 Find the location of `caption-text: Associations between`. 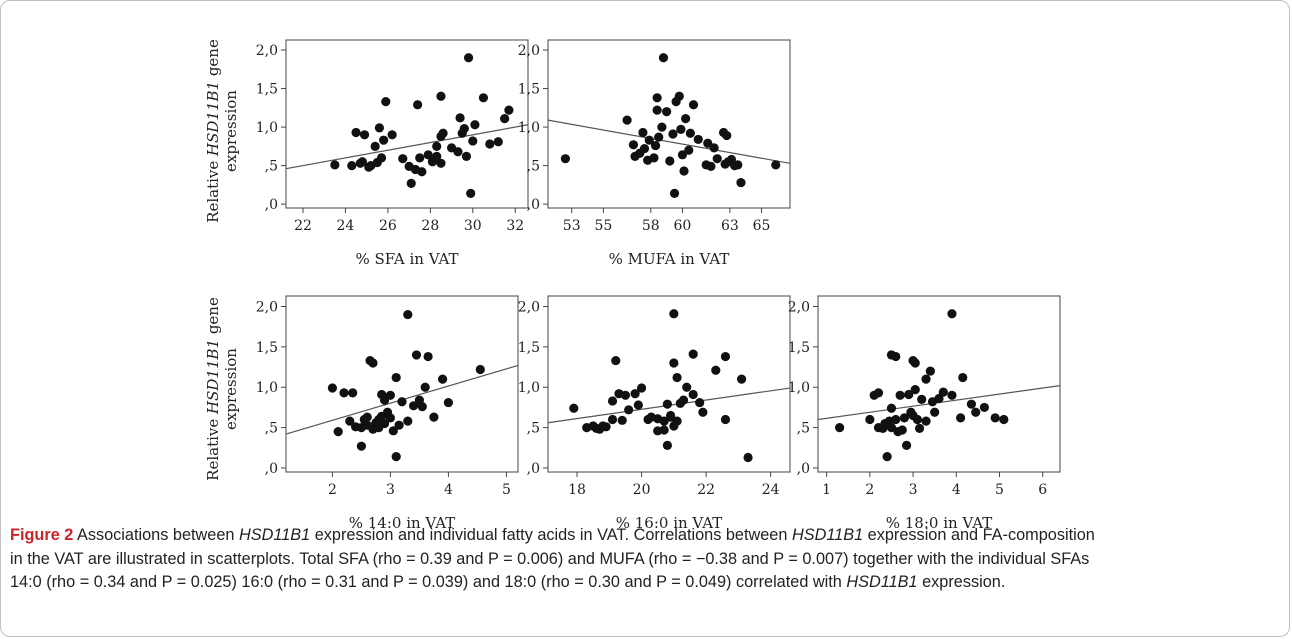

caption-text: Associations between is located at coordinates (156, 535).